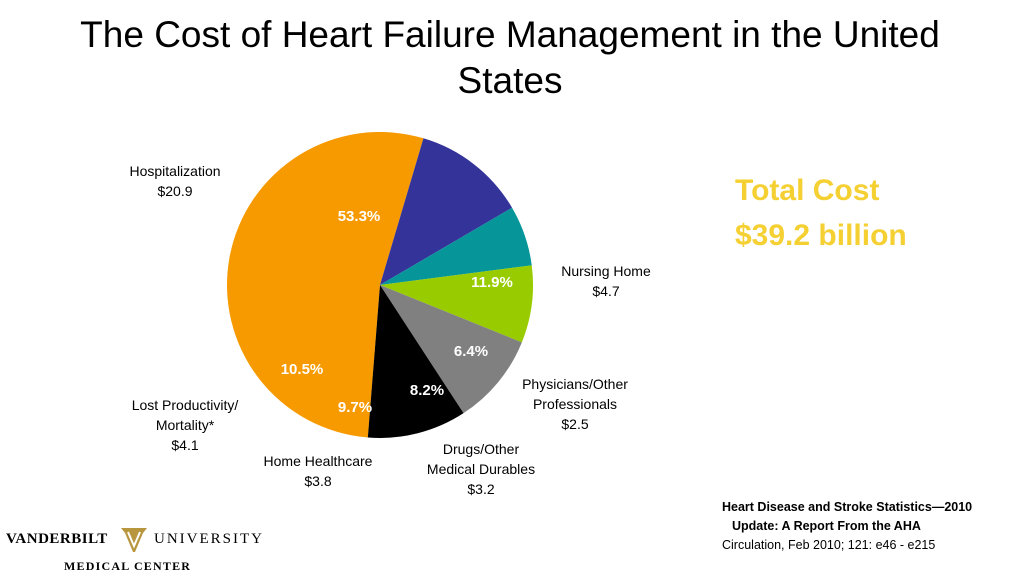  What do you see at coordinates (318, 471) in the screenshot?
I see `pie-slice-category-label: Home Healthcare $3.8` at bounding box center [318, 471].